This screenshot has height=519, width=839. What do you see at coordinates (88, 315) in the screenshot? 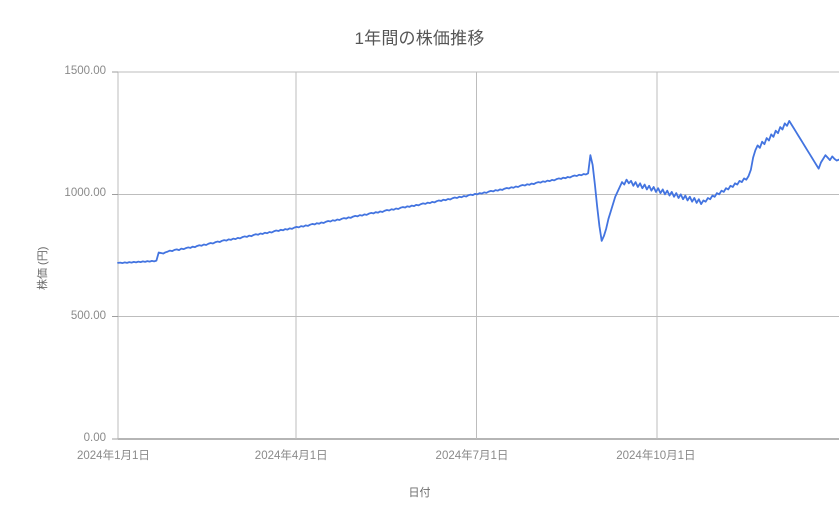
I see `y-tick-label: 500.00` at bounding box center [88, 315].